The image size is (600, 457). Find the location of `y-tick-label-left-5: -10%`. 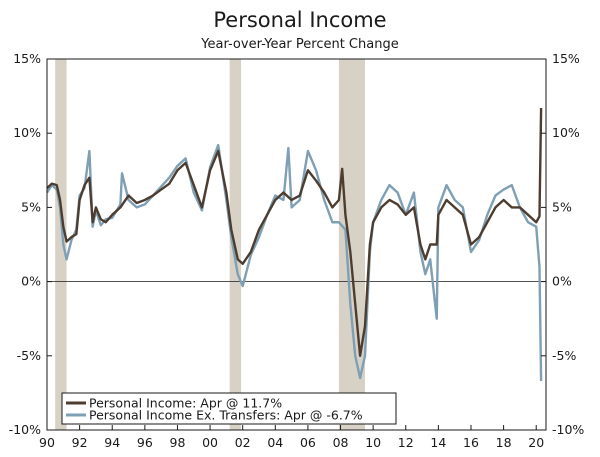

y-tick-label-left-5: -10% is located at coordinates (25, 429).